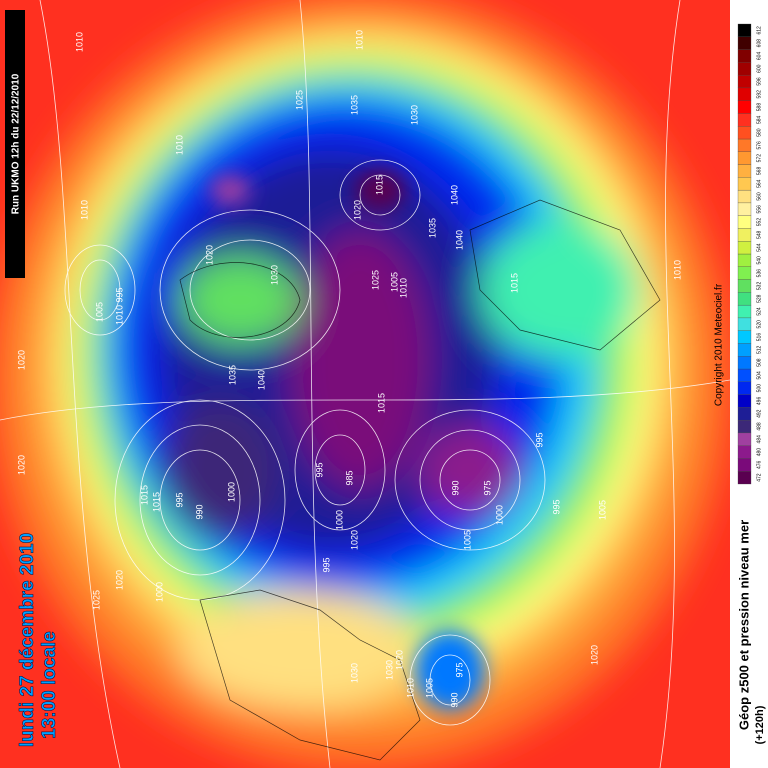  I want to click on scale-label: 528, so click(759, 298).